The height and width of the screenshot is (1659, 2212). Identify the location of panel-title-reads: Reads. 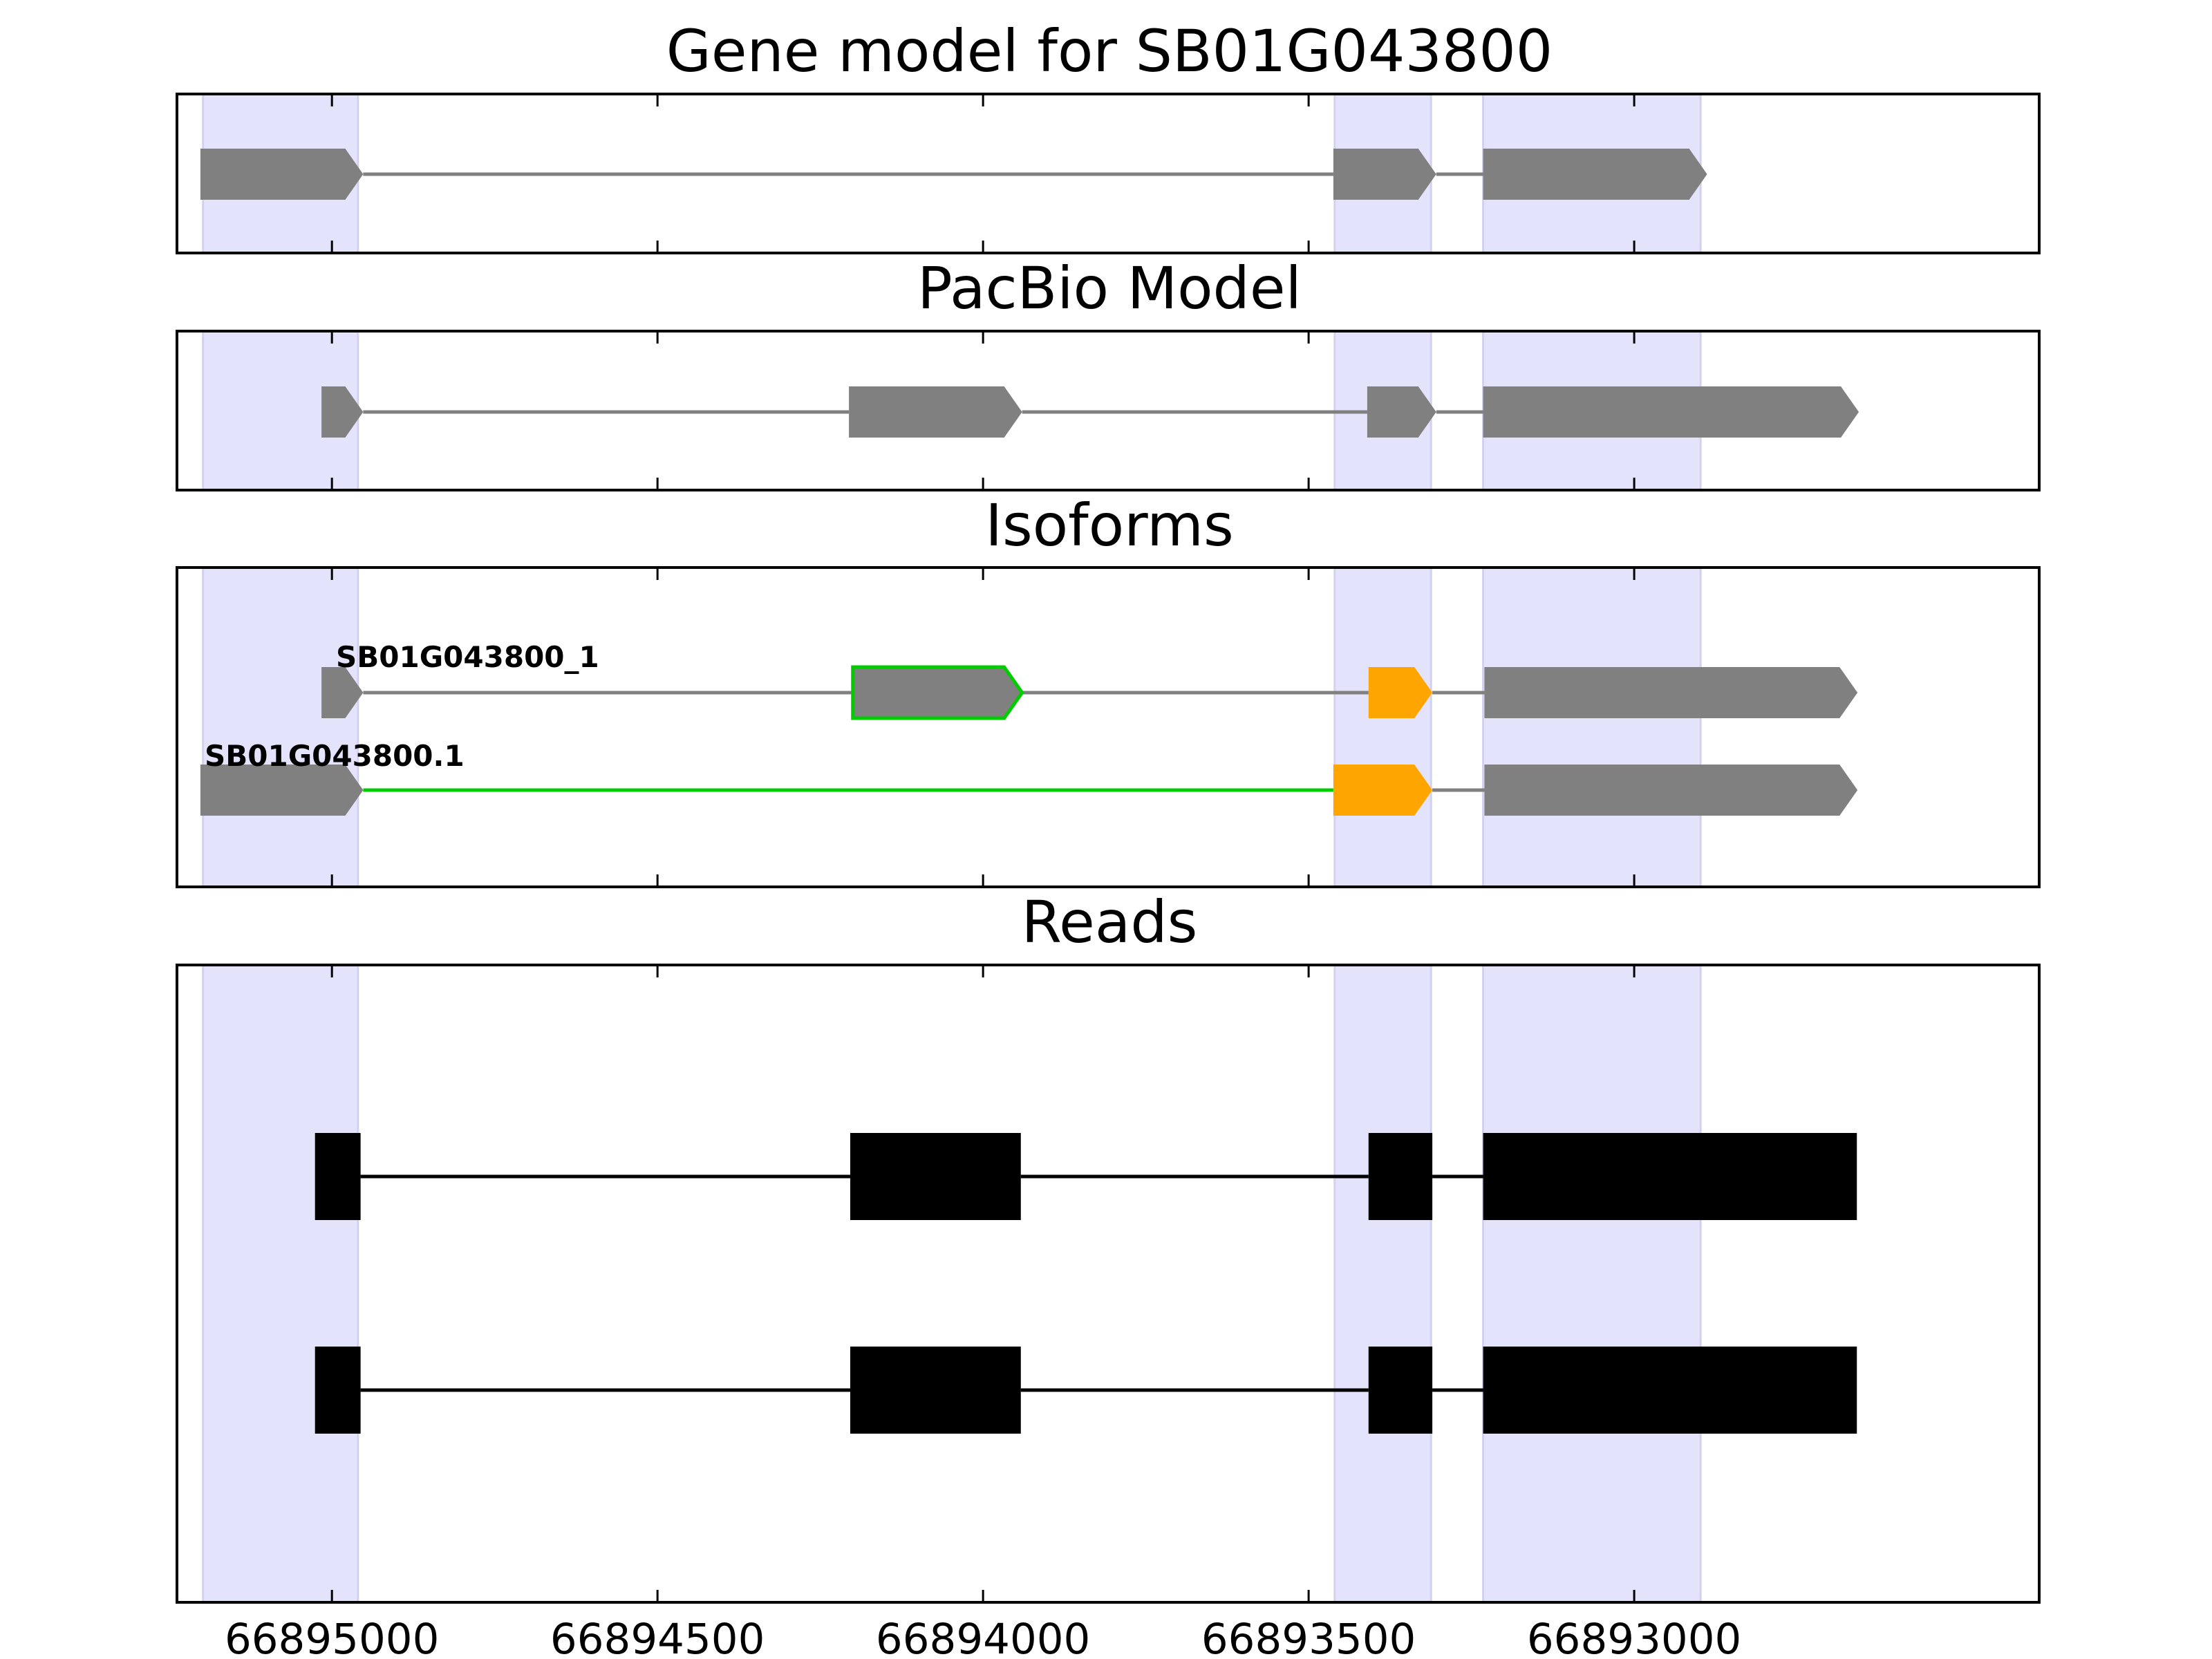
(1110, 922).